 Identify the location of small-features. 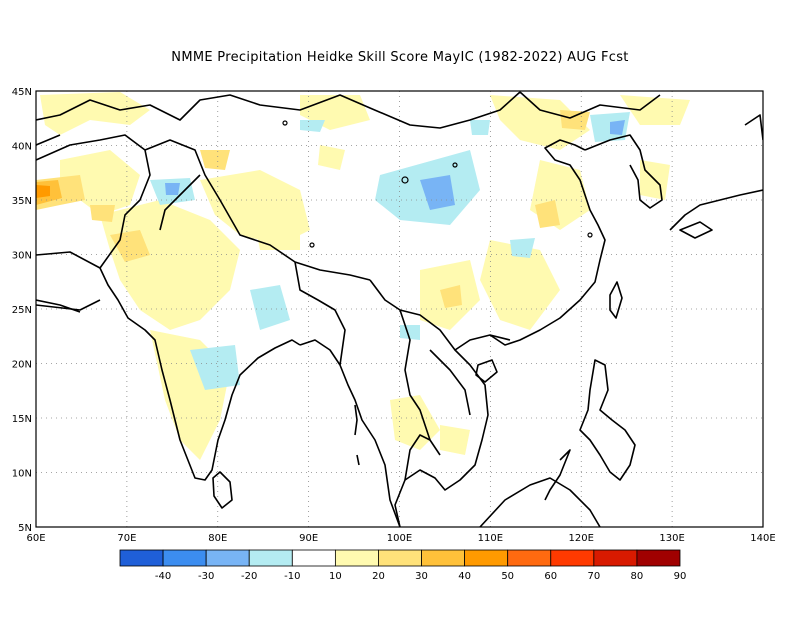
(437, 184).